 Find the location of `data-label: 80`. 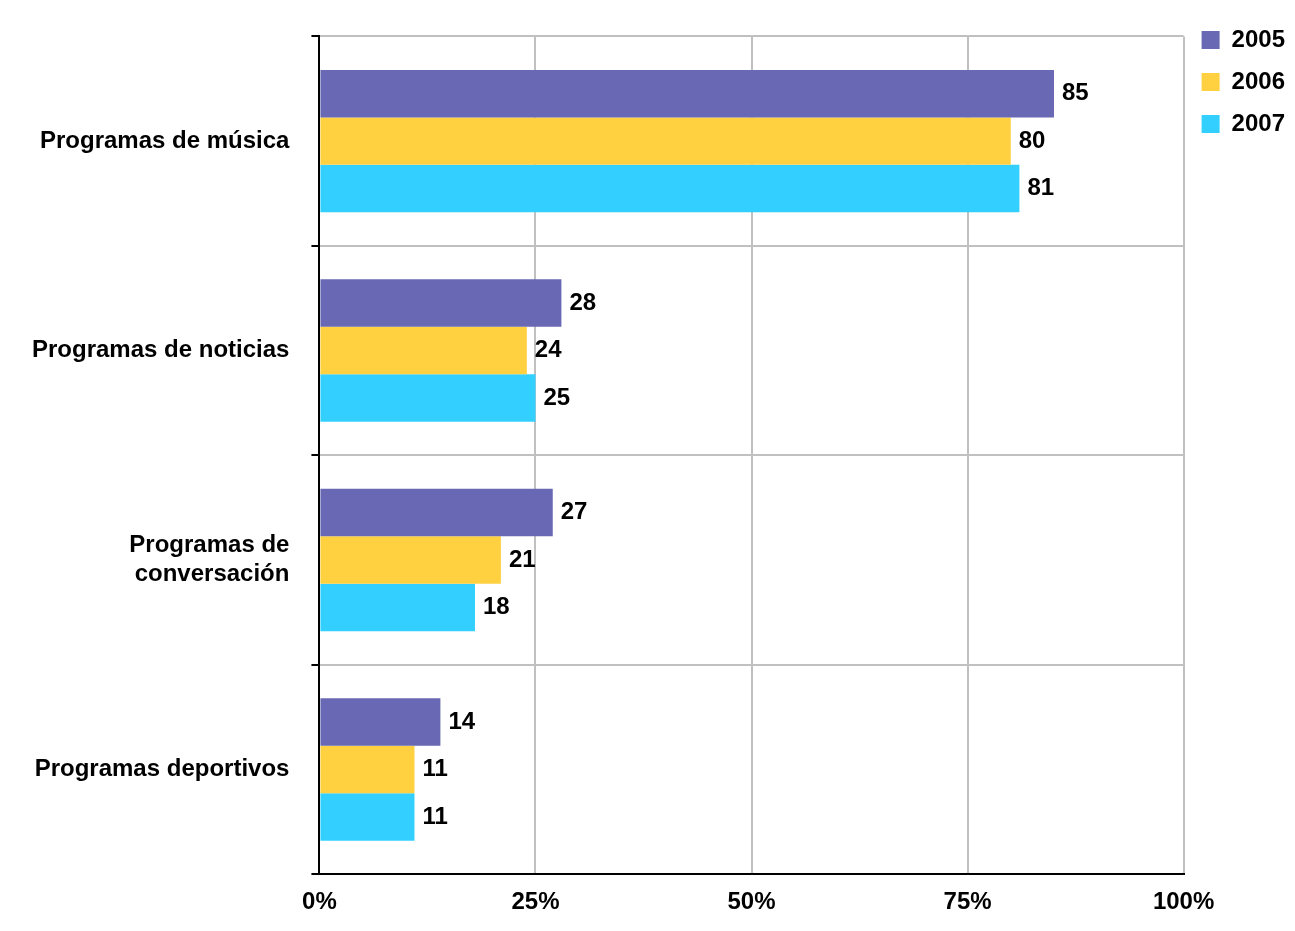

data-label: 80 is located at coordinates (1032, 139).